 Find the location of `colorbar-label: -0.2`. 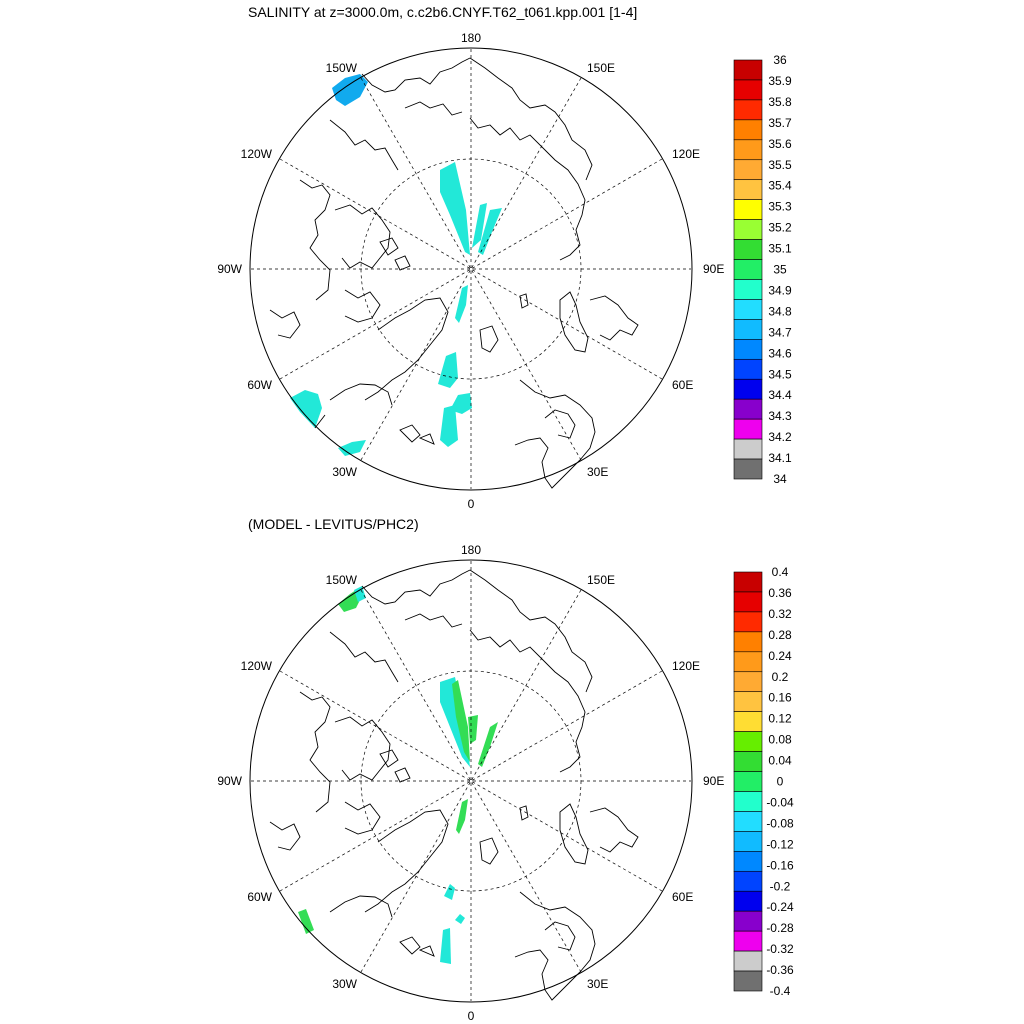

colorbar-label: -0.2 is located at coordinates (780, 886).